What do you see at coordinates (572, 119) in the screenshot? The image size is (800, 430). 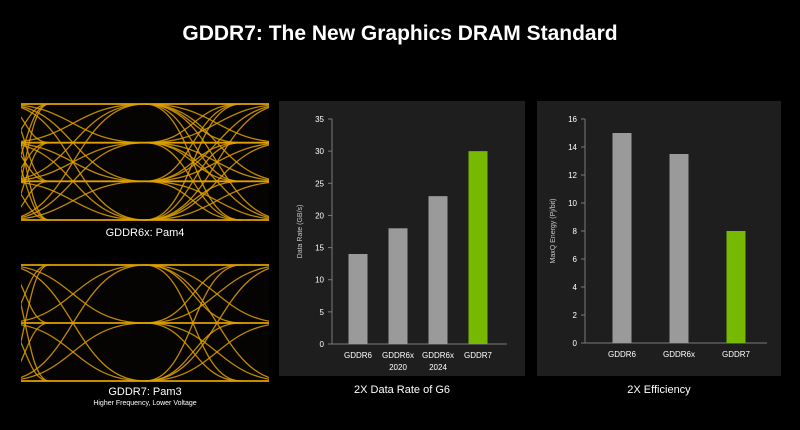 I see `y-tick-label: 16` at bounding box center [572, 119].